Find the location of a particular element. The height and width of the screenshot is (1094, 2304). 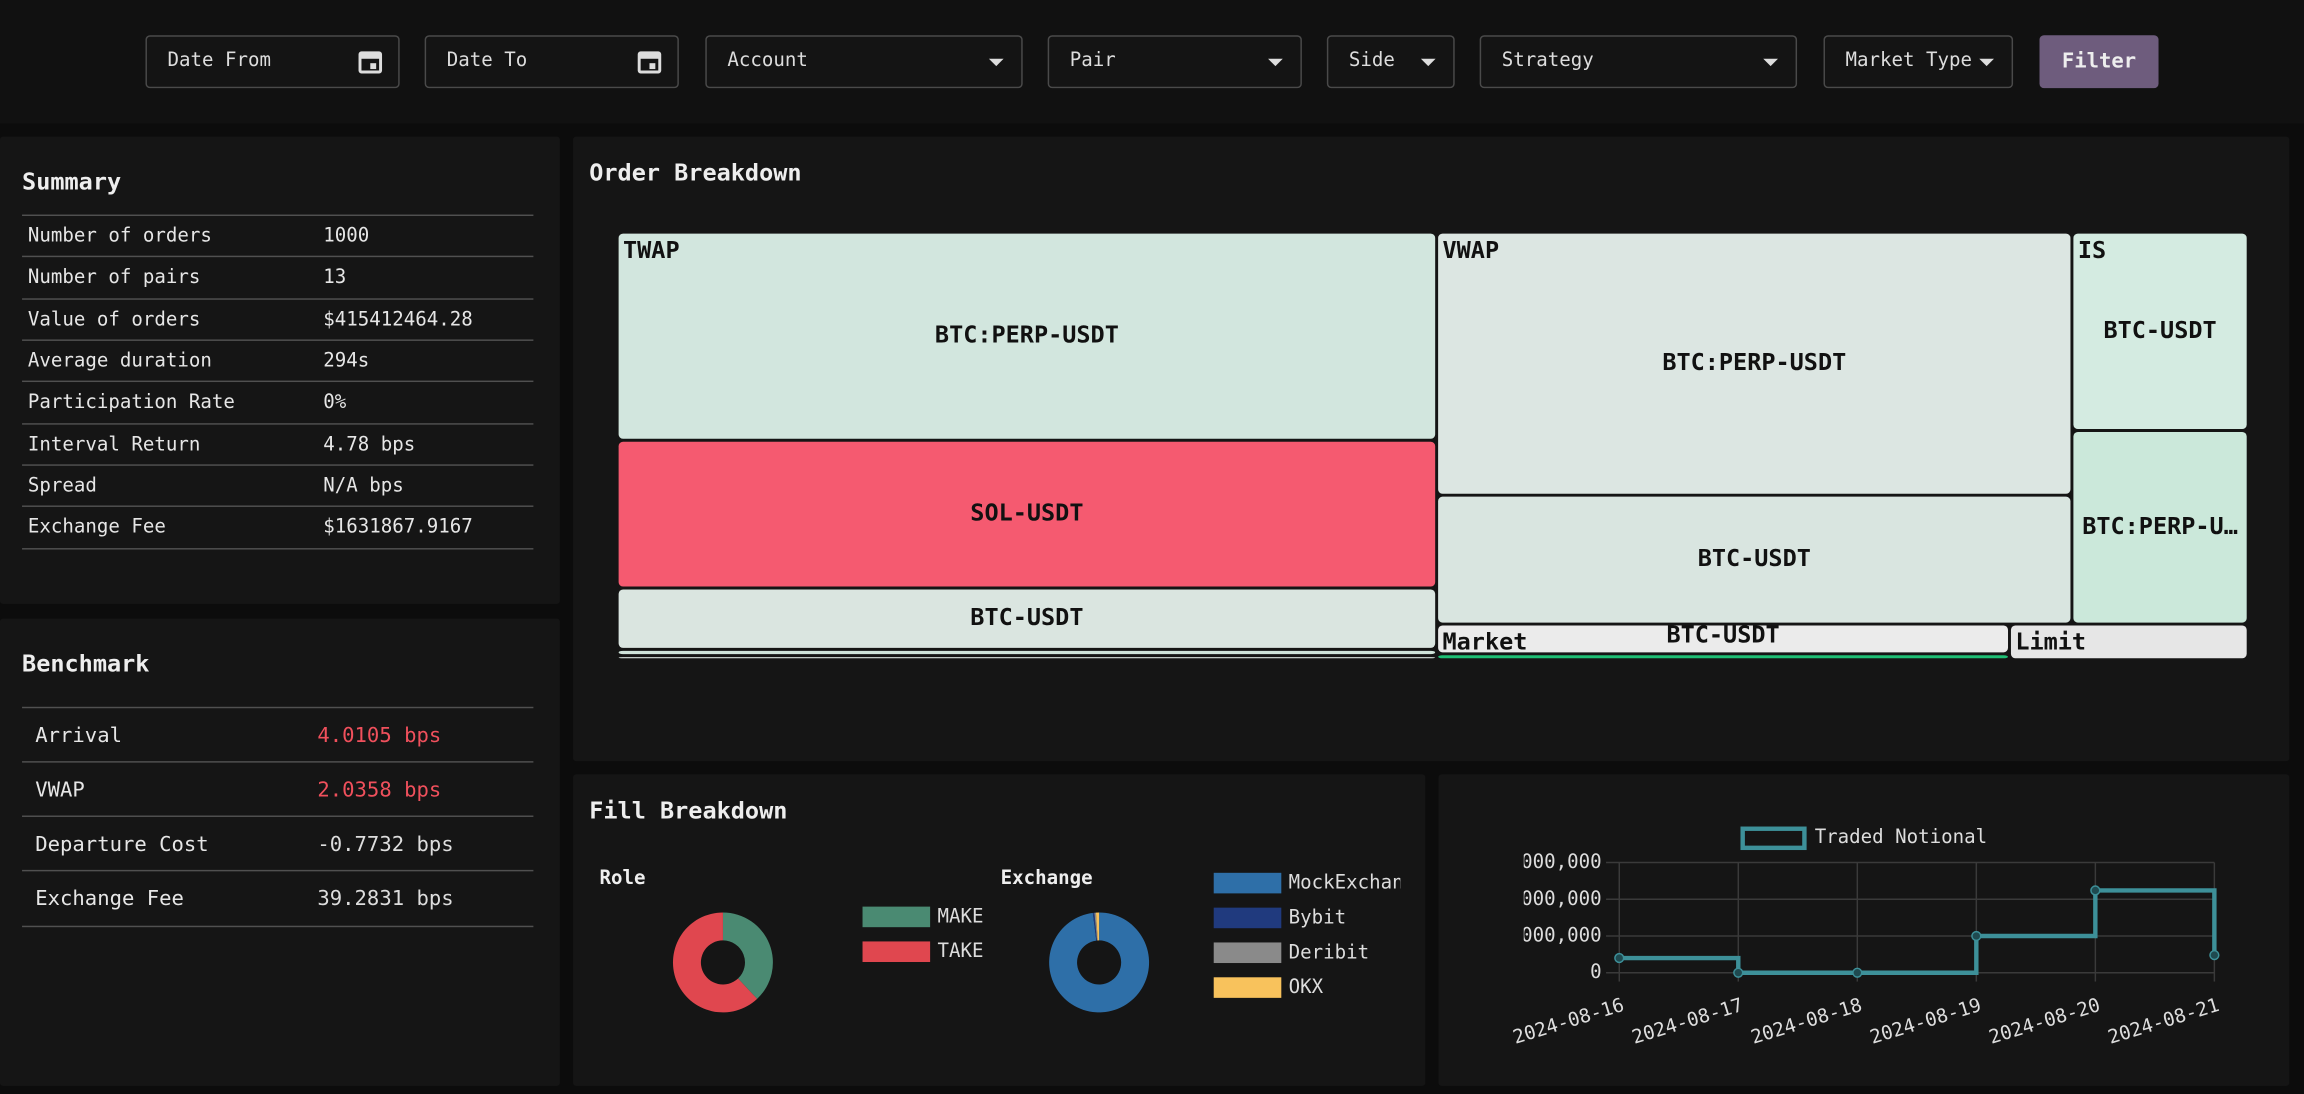

benchmark-title: Benchmark is located at coordinates (86, 663).